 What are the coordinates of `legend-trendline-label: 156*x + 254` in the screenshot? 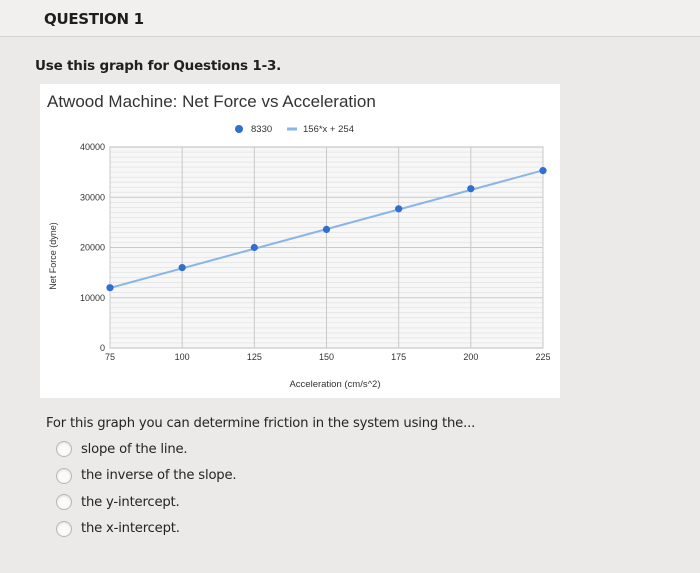 It's located at (328, 129).